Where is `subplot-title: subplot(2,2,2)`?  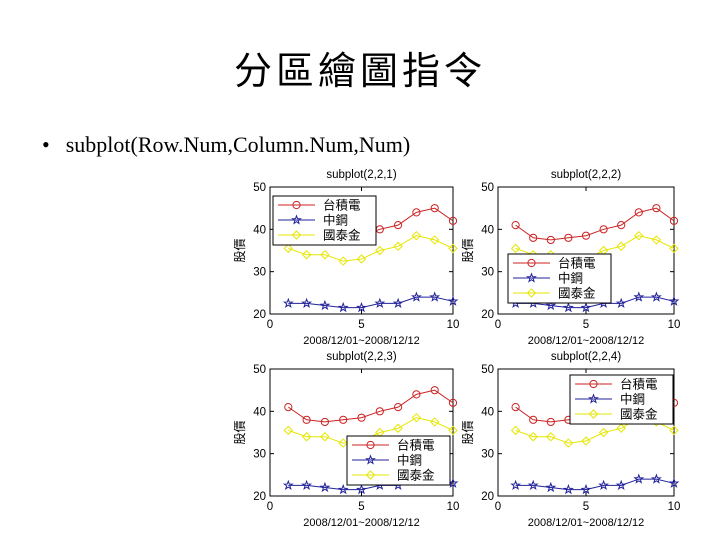
subplot-title: subplot(2,2,2) is located at coordinates (586, 175).